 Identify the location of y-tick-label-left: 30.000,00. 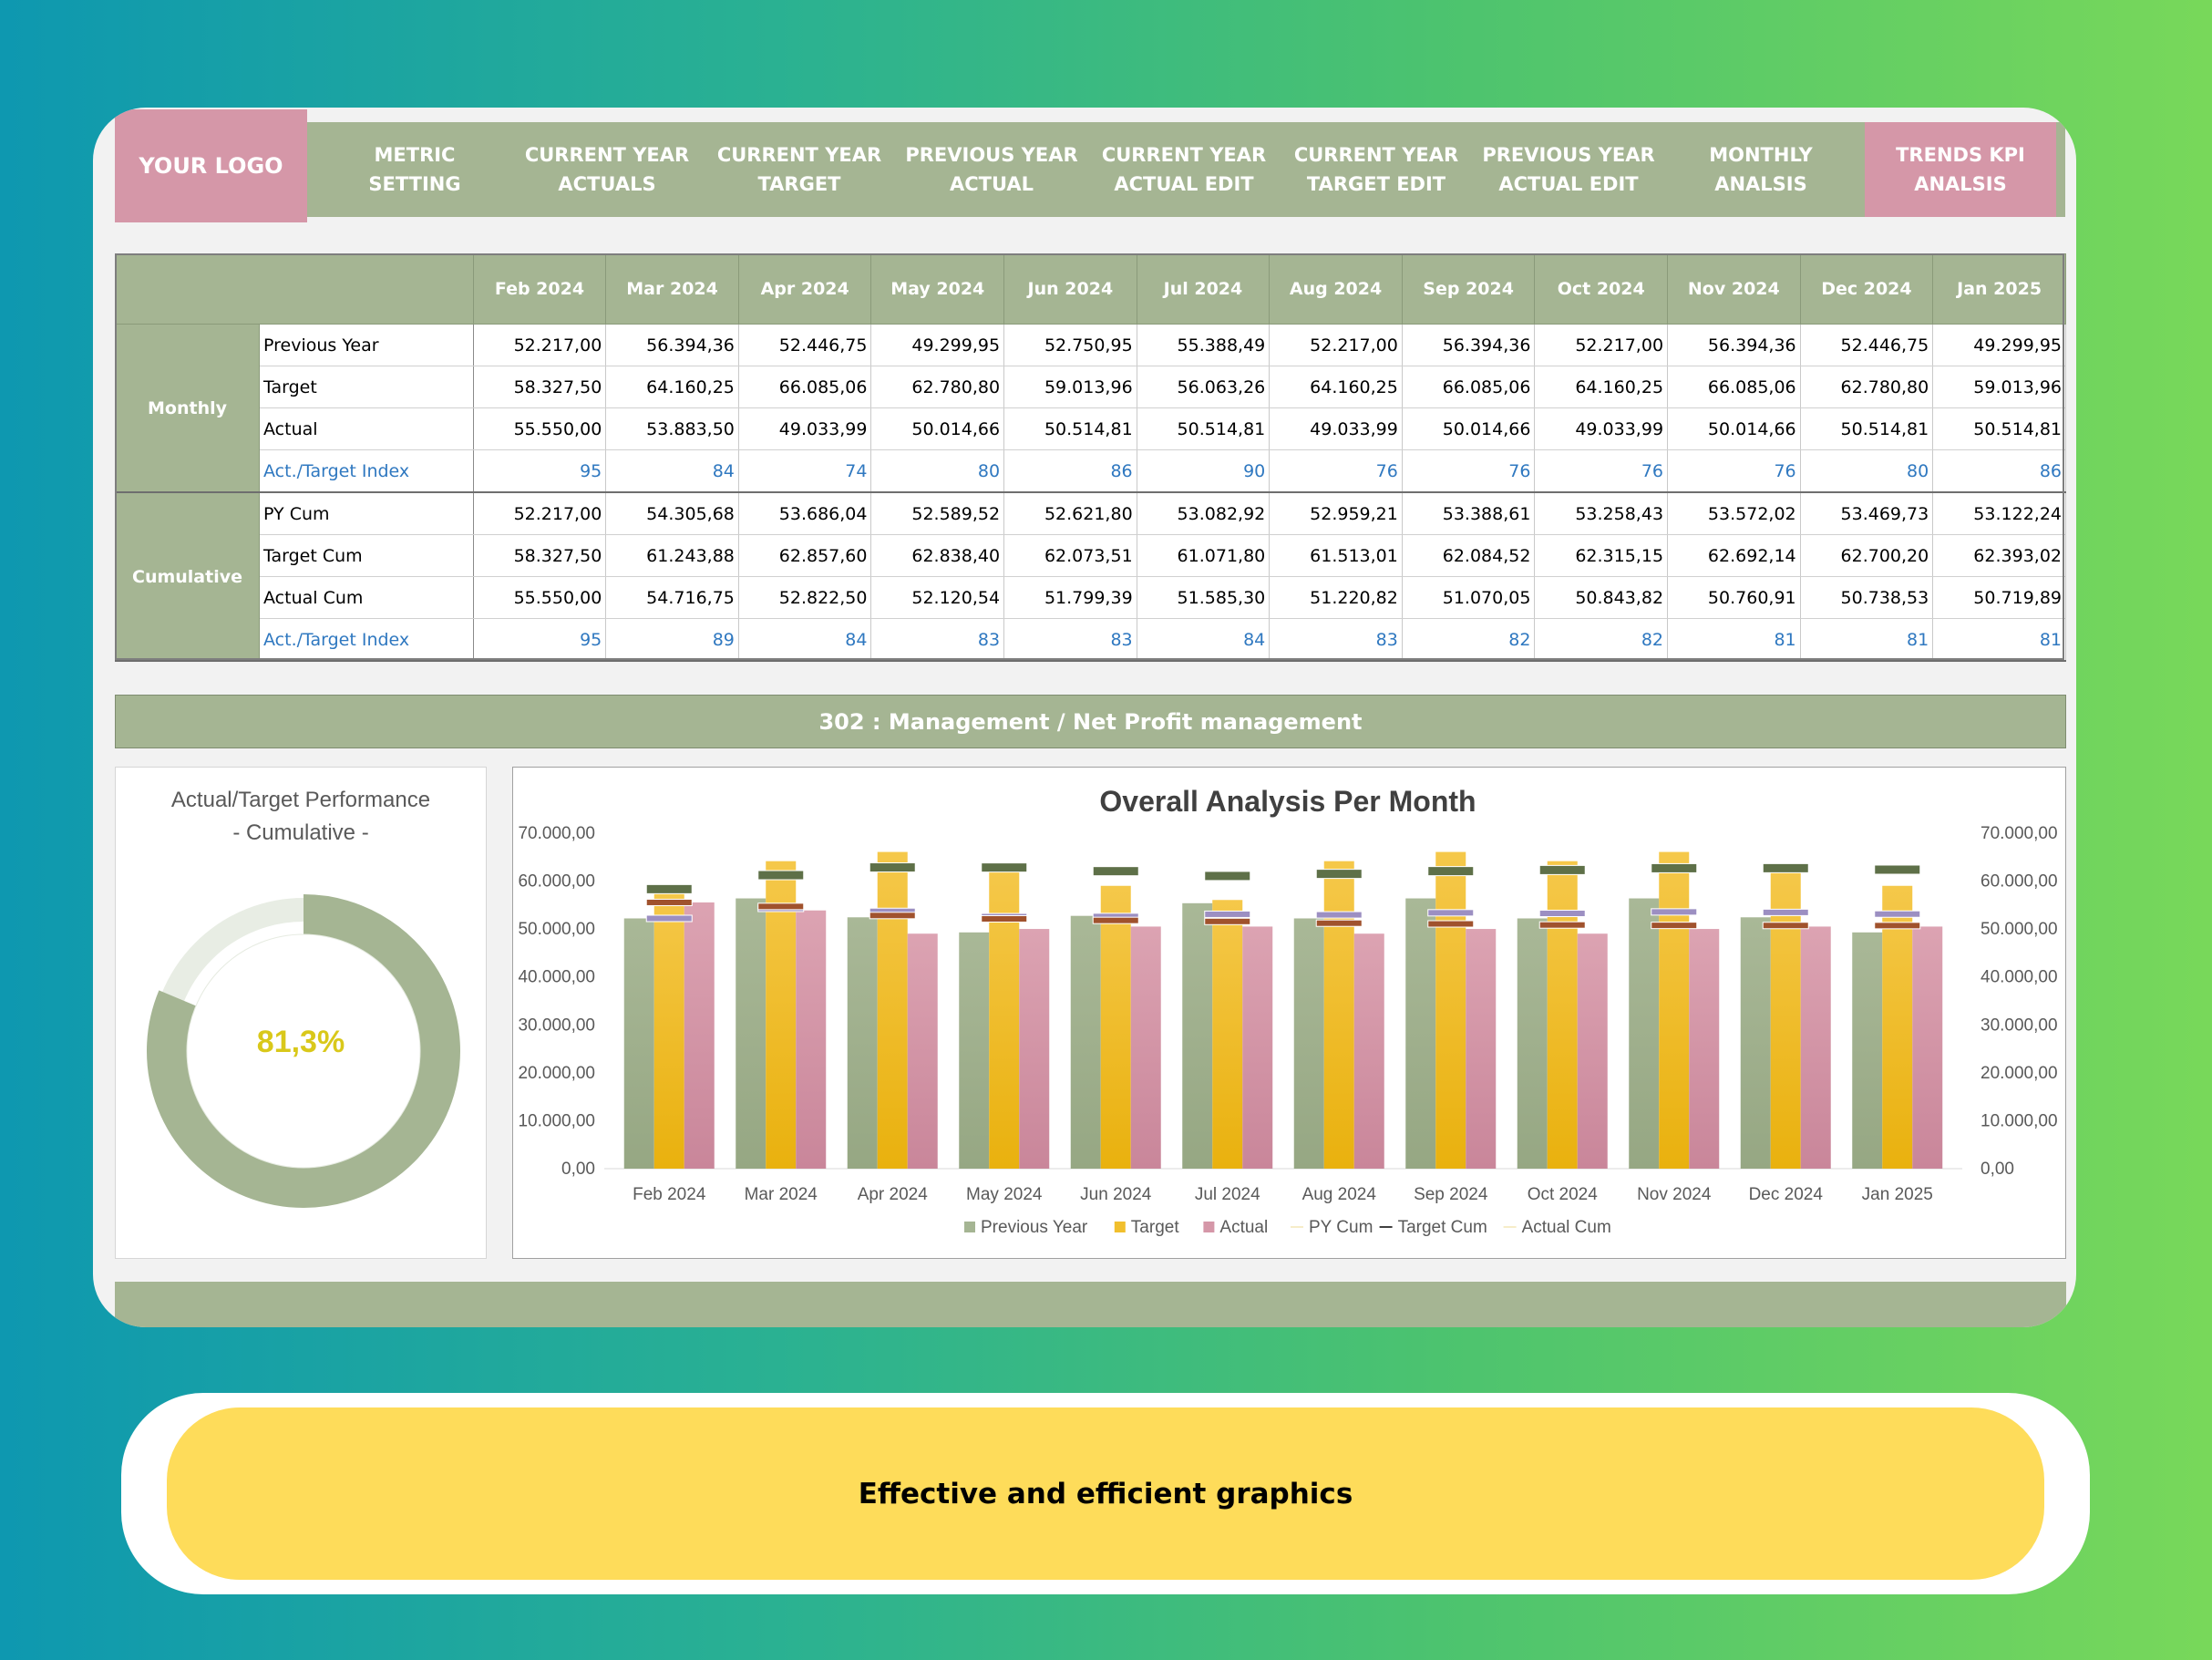
(556, 1025).